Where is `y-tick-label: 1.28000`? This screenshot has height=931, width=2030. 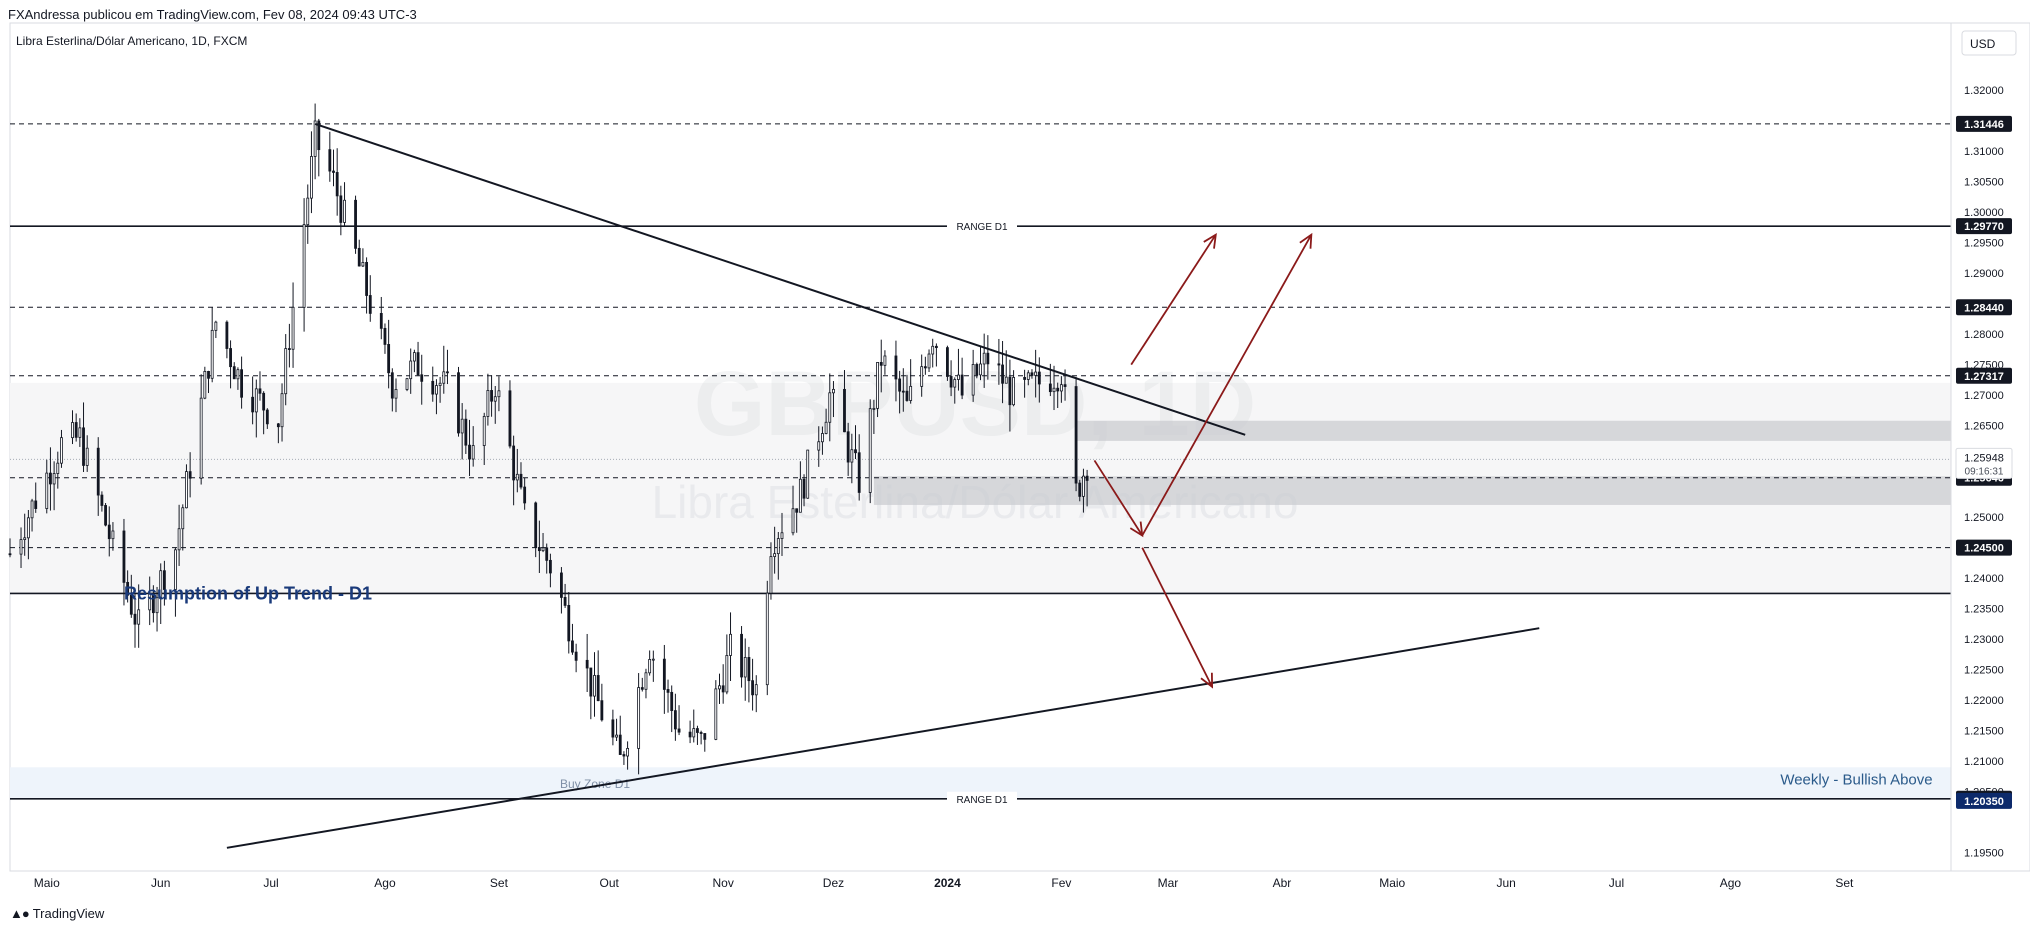 y-tick-label: 1.28000 is located at coordinates (1984, 335).